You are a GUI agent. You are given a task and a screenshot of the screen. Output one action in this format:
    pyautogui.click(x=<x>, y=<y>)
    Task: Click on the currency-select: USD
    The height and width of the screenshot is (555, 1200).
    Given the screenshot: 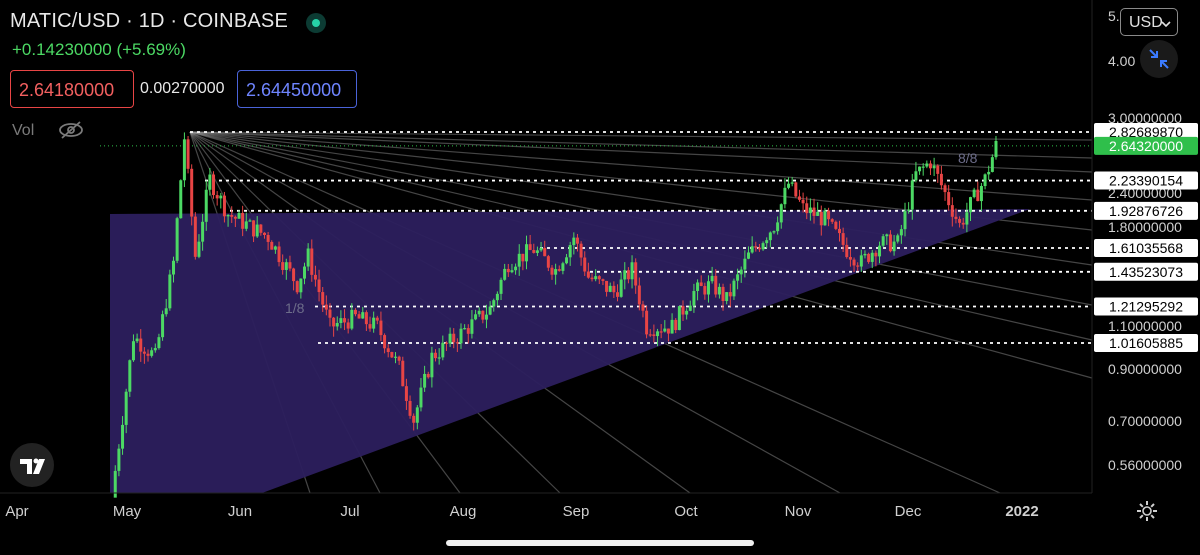 What is the action you would take?
    pyautogui.click(x=1149, y=22)
    